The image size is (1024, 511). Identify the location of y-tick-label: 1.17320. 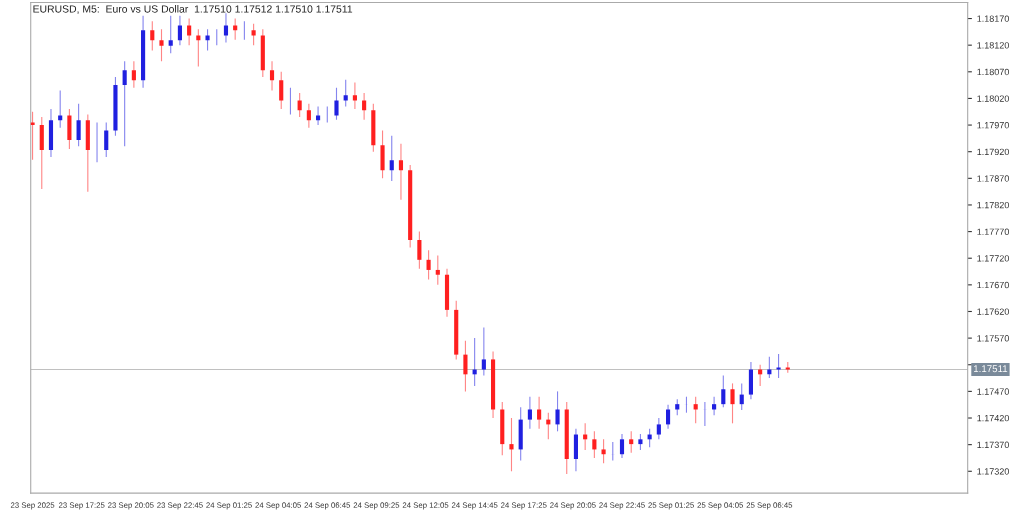
(993, 471).